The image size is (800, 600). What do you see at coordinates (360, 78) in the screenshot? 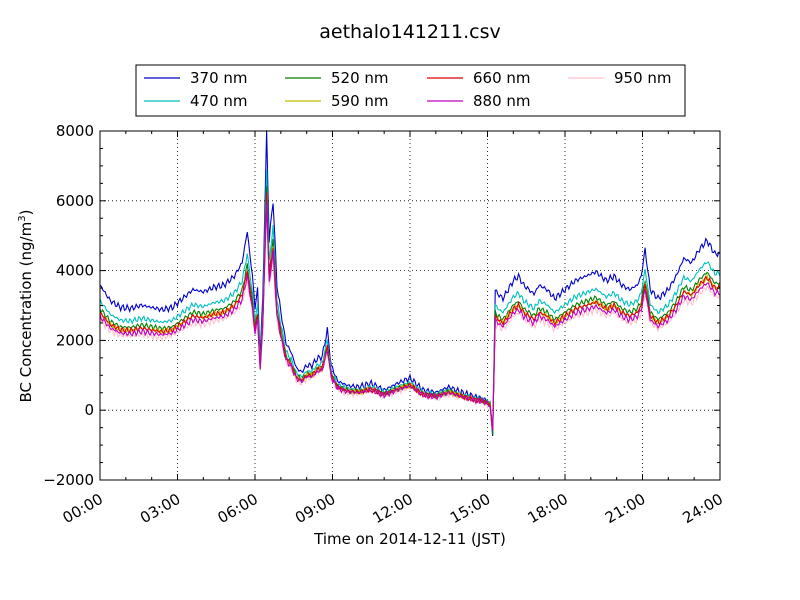
I see `legend-label-520-nm: 520 nm` at bounding box center [360, 78].